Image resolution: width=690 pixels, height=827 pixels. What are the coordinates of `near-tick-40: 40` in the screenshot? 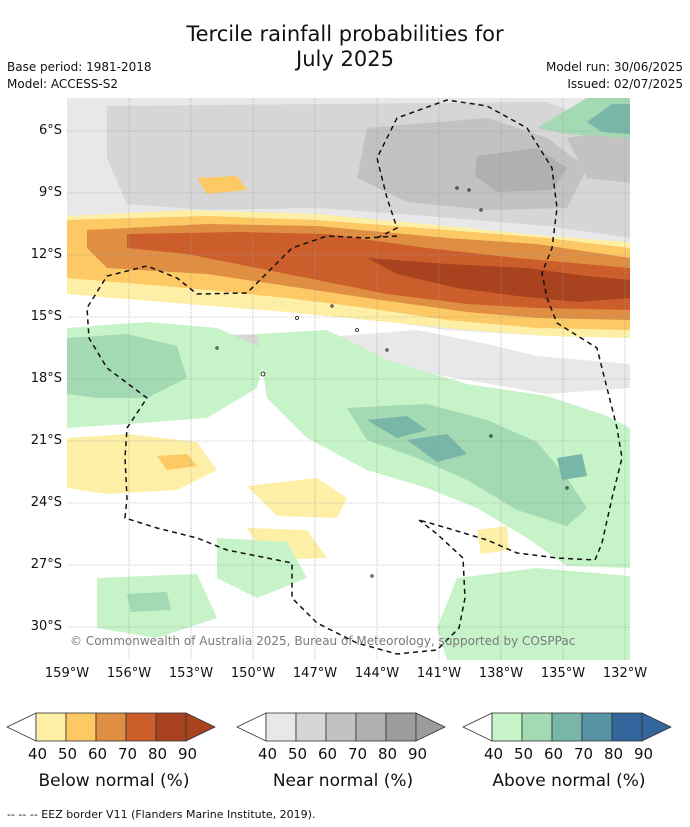 It's located at (268, 754).